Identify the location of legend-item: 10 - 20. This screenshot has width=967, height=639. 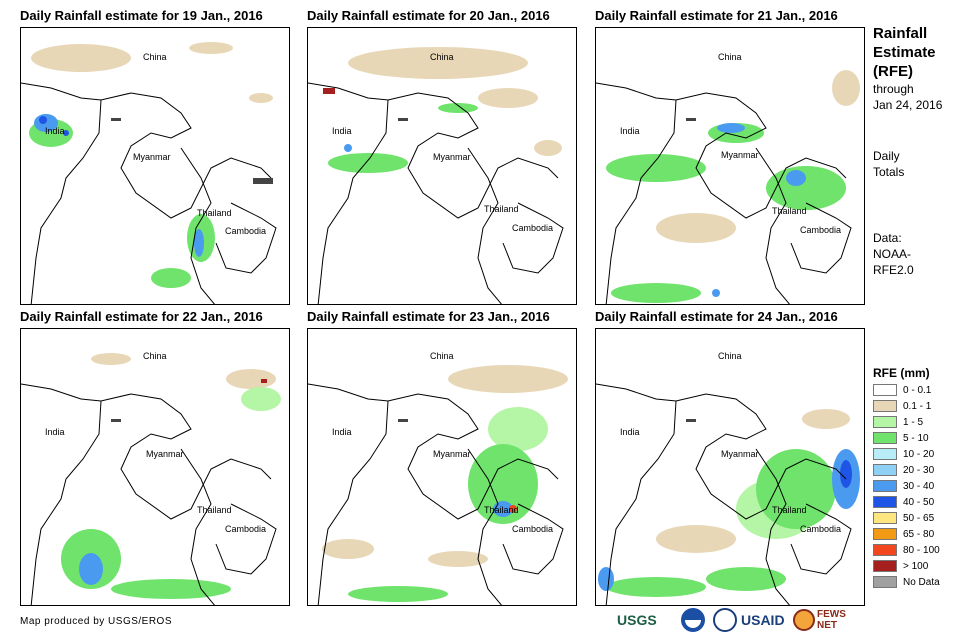
(918, 454).